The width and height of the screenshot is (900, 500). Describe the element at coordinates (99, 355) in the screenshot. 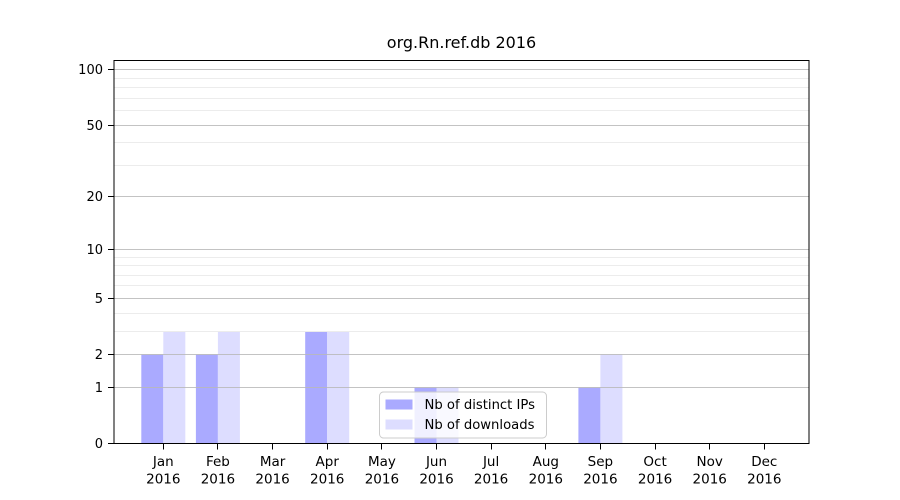

I see `y-tick-label-2: 2` at that location.